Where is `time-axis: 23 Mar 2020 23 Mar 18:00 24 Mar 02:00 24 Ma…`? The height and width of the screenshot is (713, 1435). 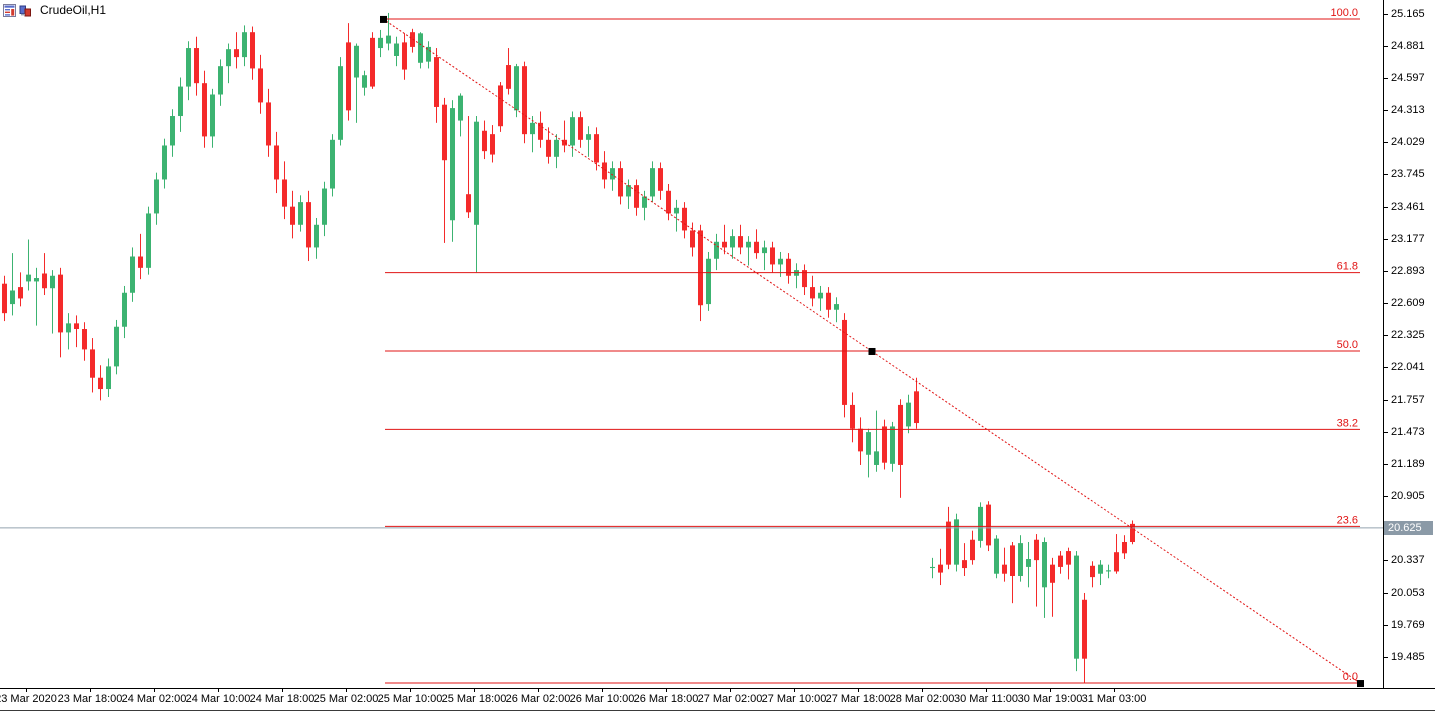 time-axis: 23 Mar 2020 23 Mar 18:00 24 Mar 02:00 24 Ma… is located at coordinates (717, 700).